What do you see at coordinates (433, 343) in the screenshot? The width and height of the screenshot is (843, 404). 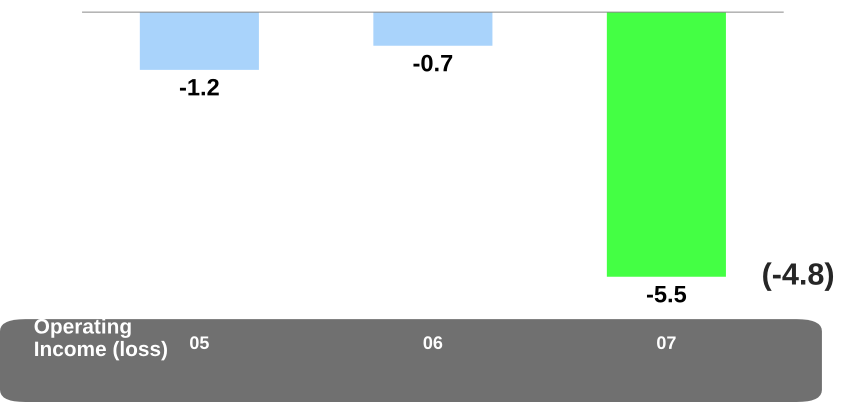 I see `x-tick-label: 06` at bounding box center [433, 343].